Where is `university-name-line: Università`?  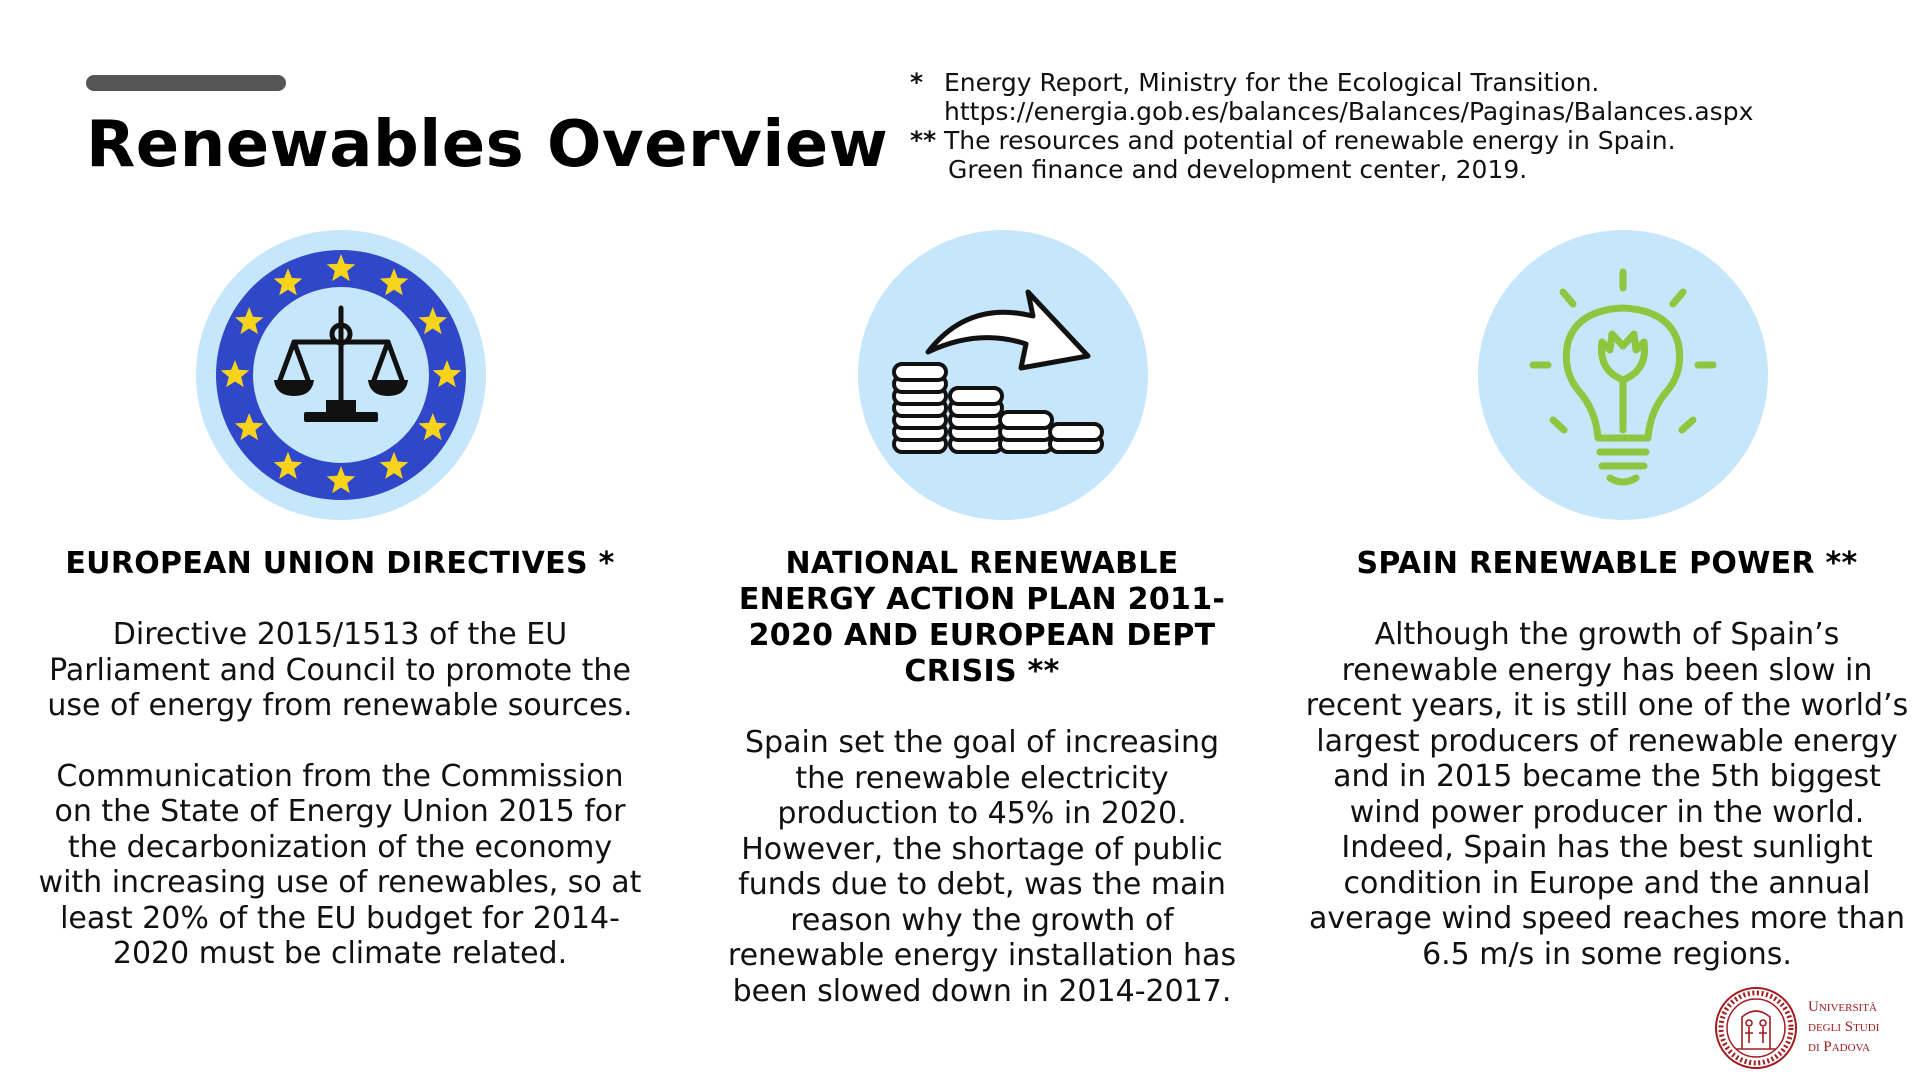 university-name-line: Università is located at coordinates (1842, 1007).